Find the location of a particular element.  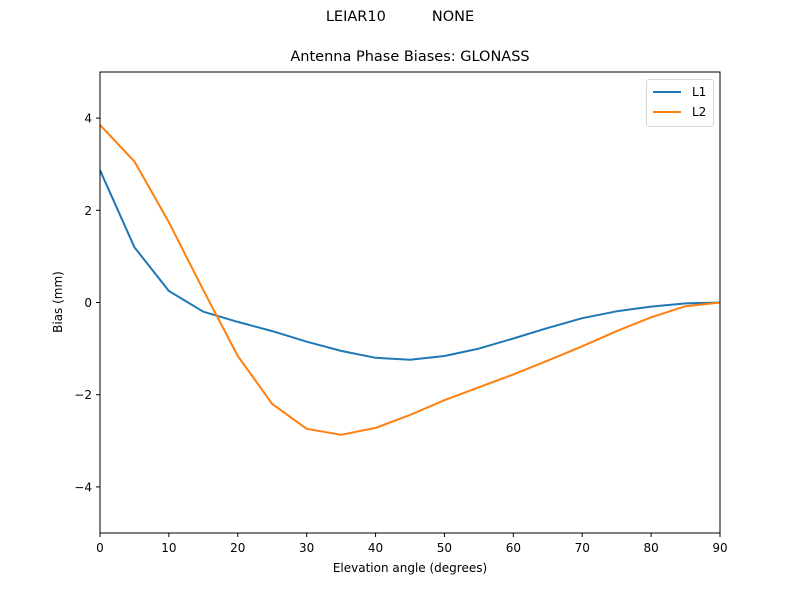

legend-item-l2: L2 is located at coordinates (679, 112).